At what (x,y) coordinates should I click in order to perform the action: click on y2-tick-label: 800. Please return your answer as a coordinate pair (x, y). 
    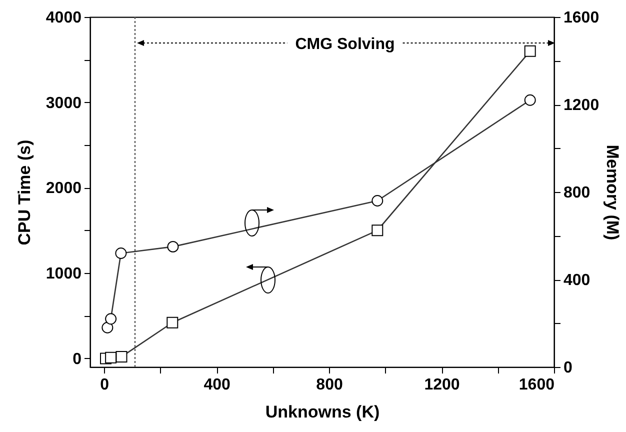
    Looking at the image, I should click on (577, 193).